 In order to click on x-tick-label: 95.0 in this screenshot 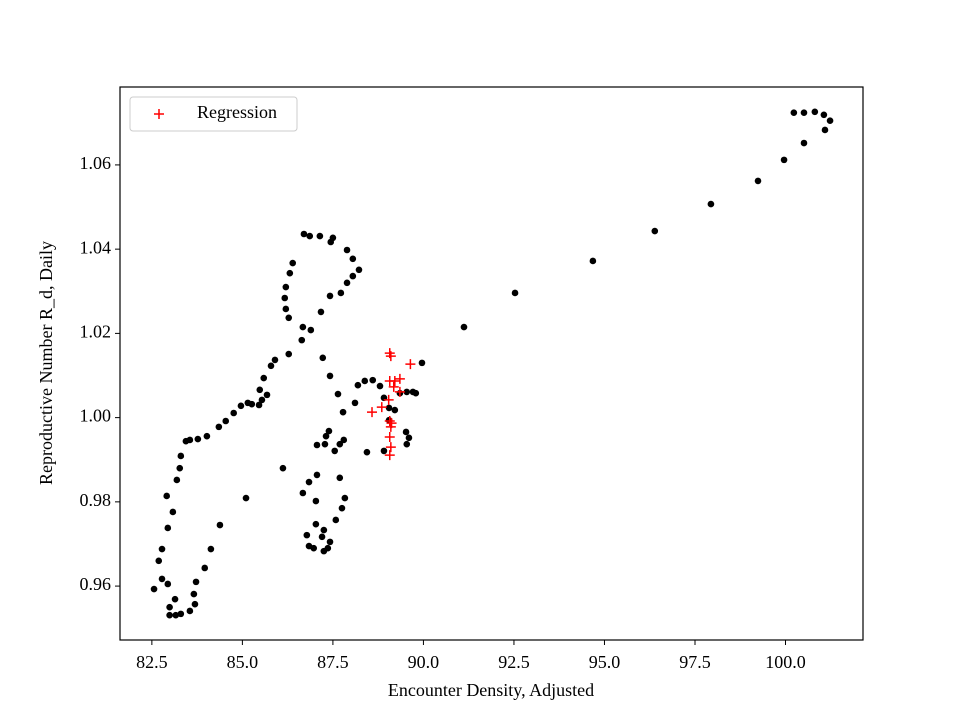, I will do `click(605, 662)`.